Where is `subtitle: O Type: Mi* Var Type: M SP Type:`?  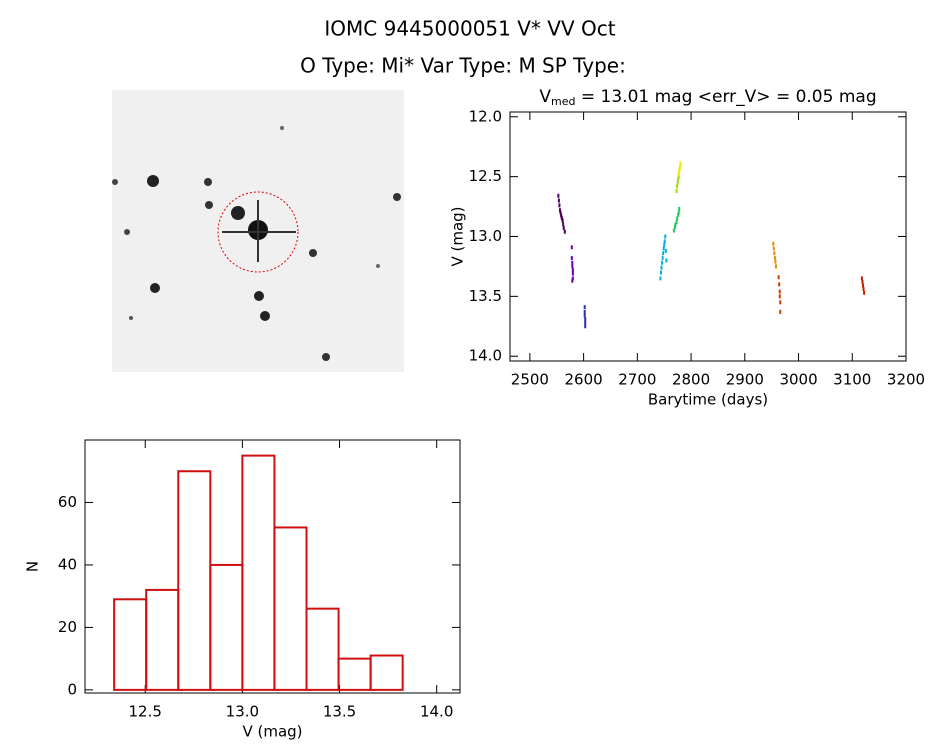
subtitle: O Type: Mi* Var Type: M SP Type: is located at coordinates (463, 66).